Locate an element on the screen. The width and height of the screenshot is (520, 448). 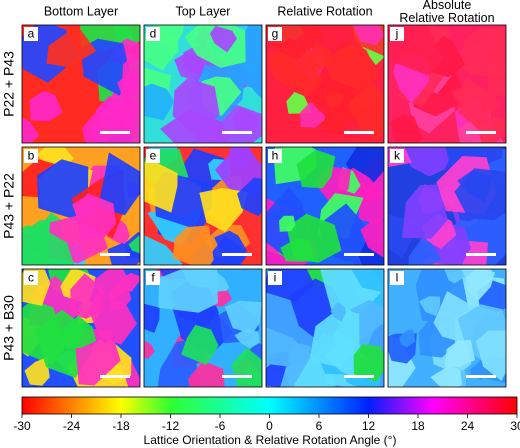
row-label: P43 + B30 is located at coordinates (9, 328).